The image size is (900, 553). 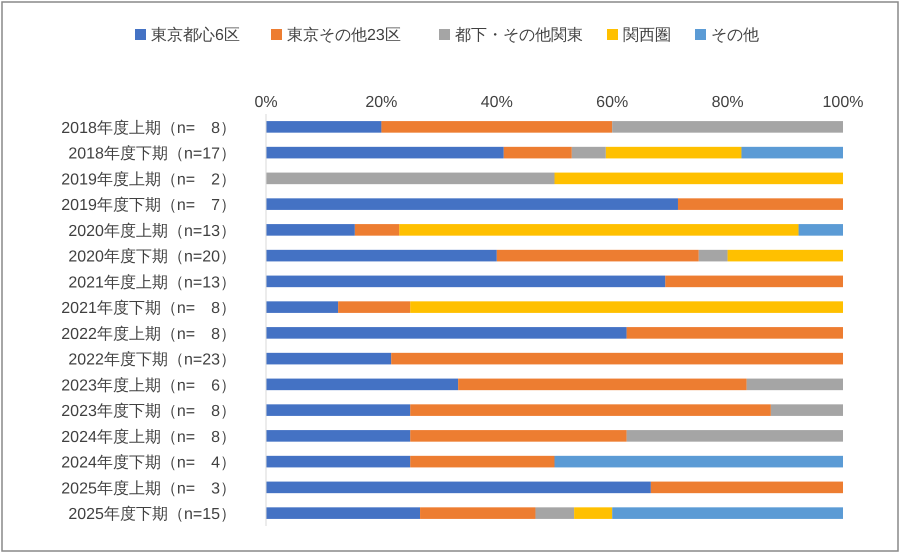 I want to click on y-tick-label: 2019年度上期（n= 2）, so click(x=148, y=179).